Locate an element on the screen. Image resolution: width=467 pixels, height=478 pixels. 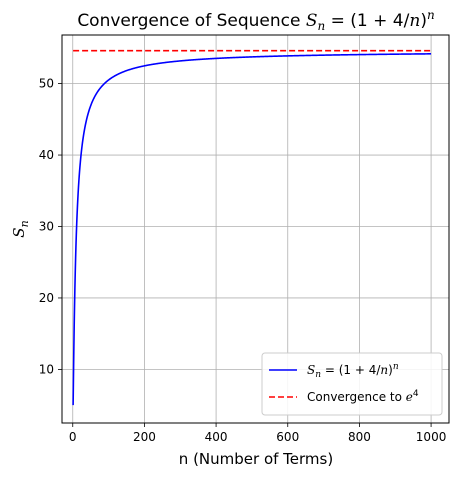
legend-box is located at coordinates (352, 384).